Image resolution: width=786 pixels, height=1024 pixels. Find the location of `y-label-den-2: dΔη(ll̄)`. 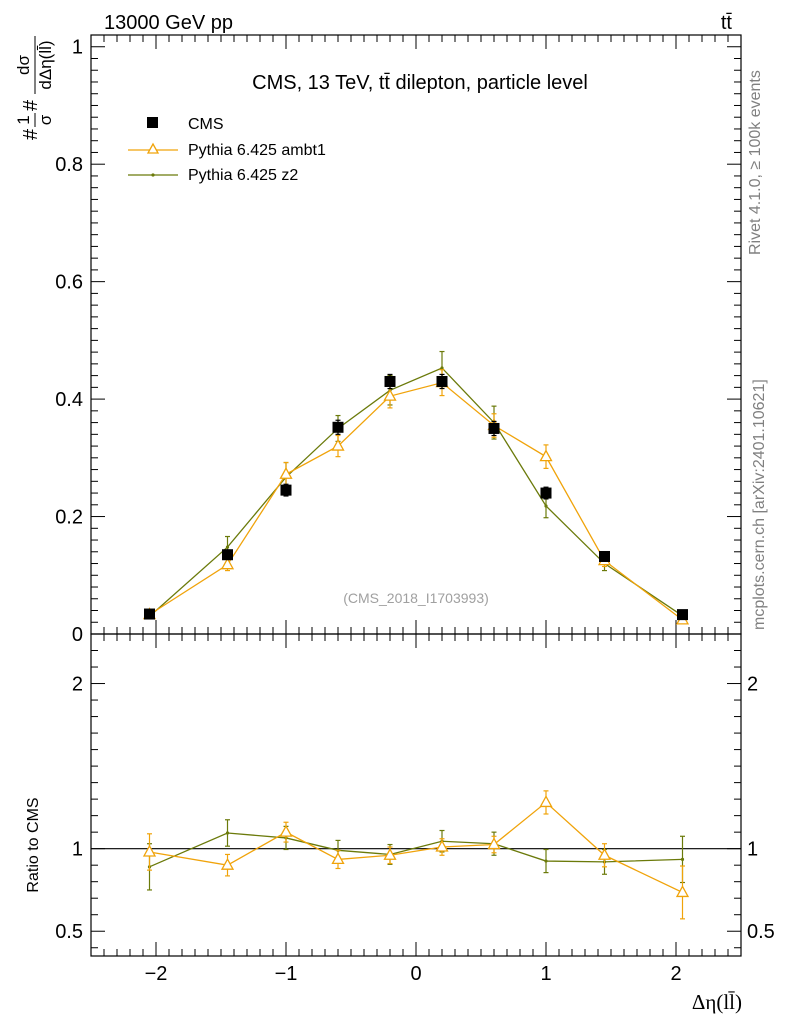

y-label-den-2: dΔη(ll̄) is located at coordinates (45, 64).